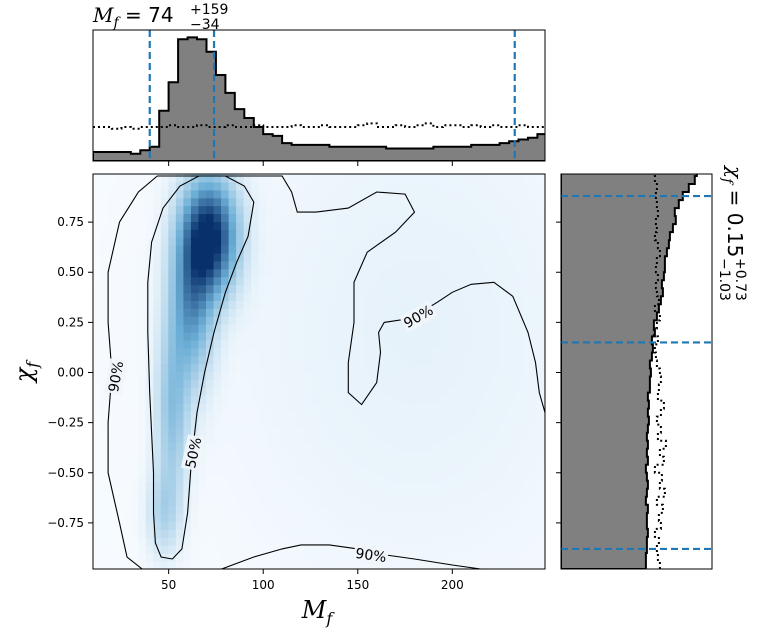  Describe the element at coordinates (370, 556) in the screenshot. I see `contour-label-3: 90%` at that location.